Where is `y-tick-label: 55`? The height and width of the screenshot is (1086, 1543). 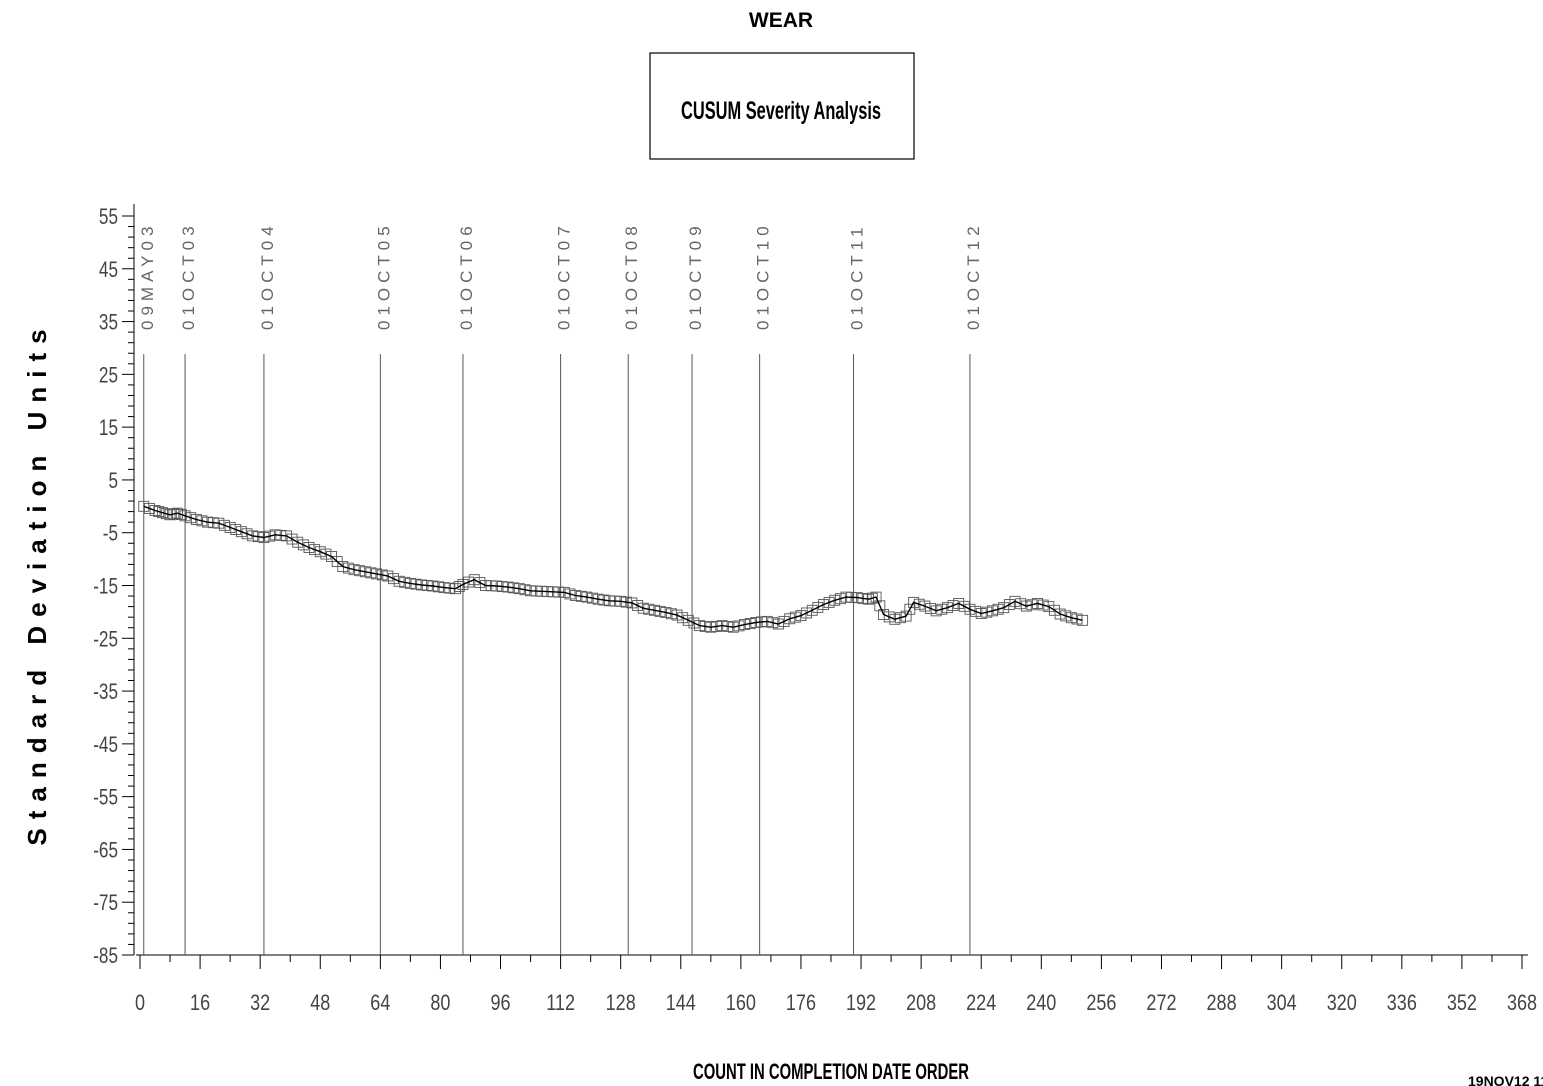 y-tick-label: 55 is located at coordinates (108, 217).